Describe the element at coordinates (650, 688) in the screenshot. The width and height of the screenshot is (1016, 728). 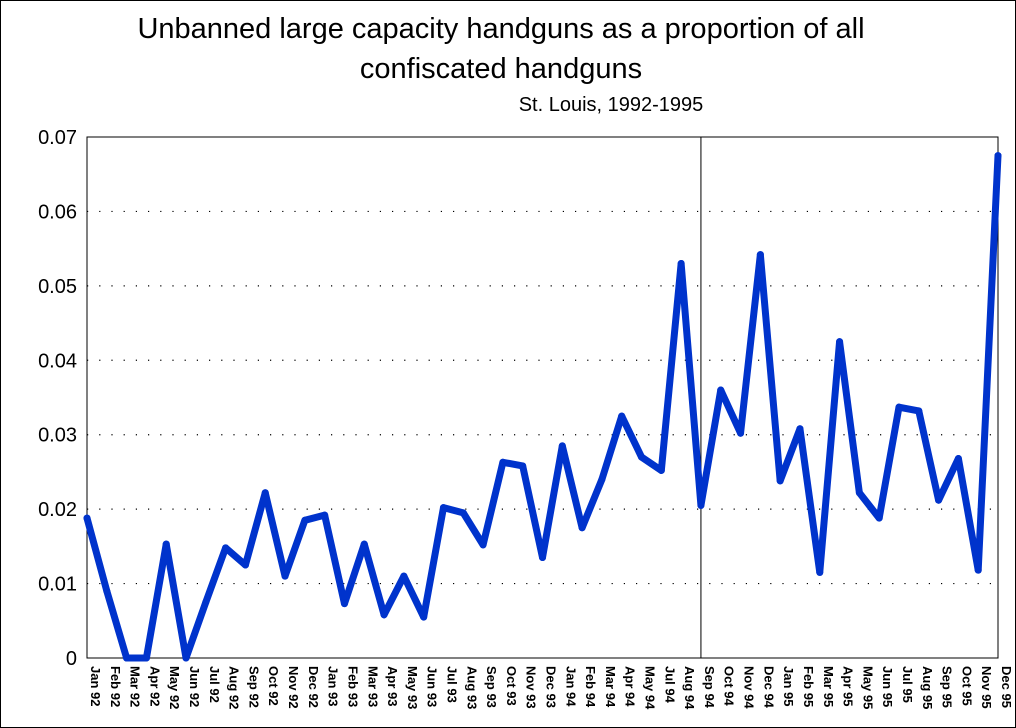
I see `x-tick-label: May 94` at that location.